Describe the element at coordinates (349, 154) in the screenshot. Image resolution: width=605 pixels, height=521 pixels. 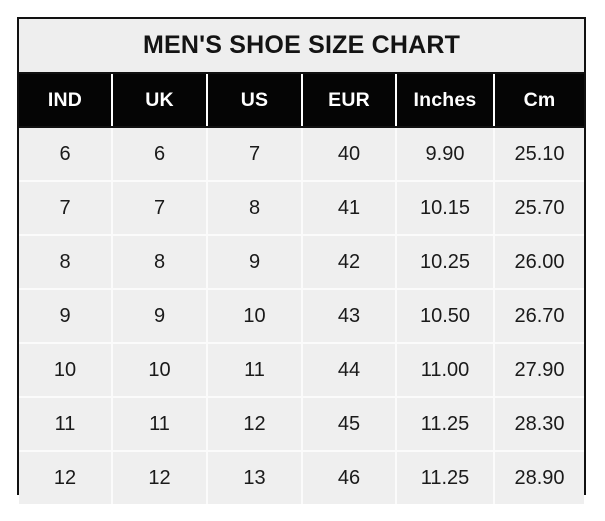
I see `cell-eur: 40` at that location.